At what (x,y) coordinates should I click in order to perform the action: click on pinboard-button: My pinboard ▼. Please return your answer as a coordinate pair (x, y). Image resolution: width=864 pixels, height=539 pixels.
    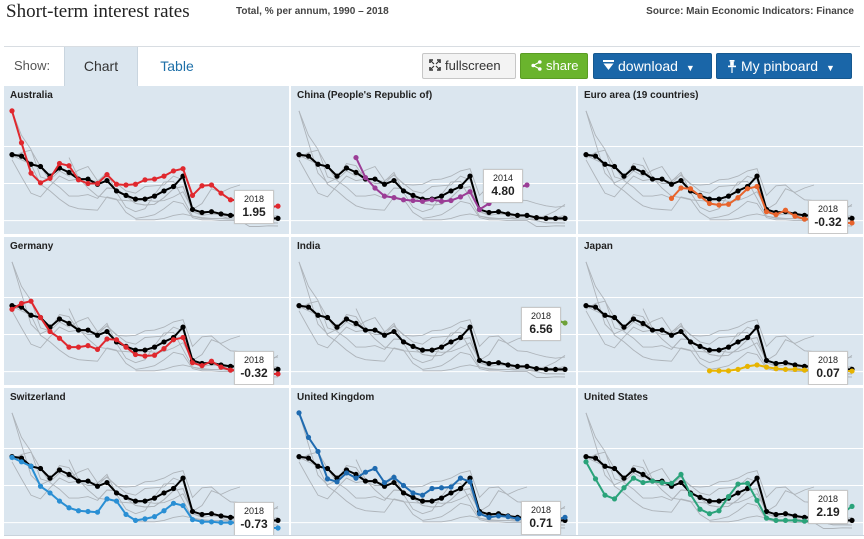
    Looking at the image, I should click on (784, 66).